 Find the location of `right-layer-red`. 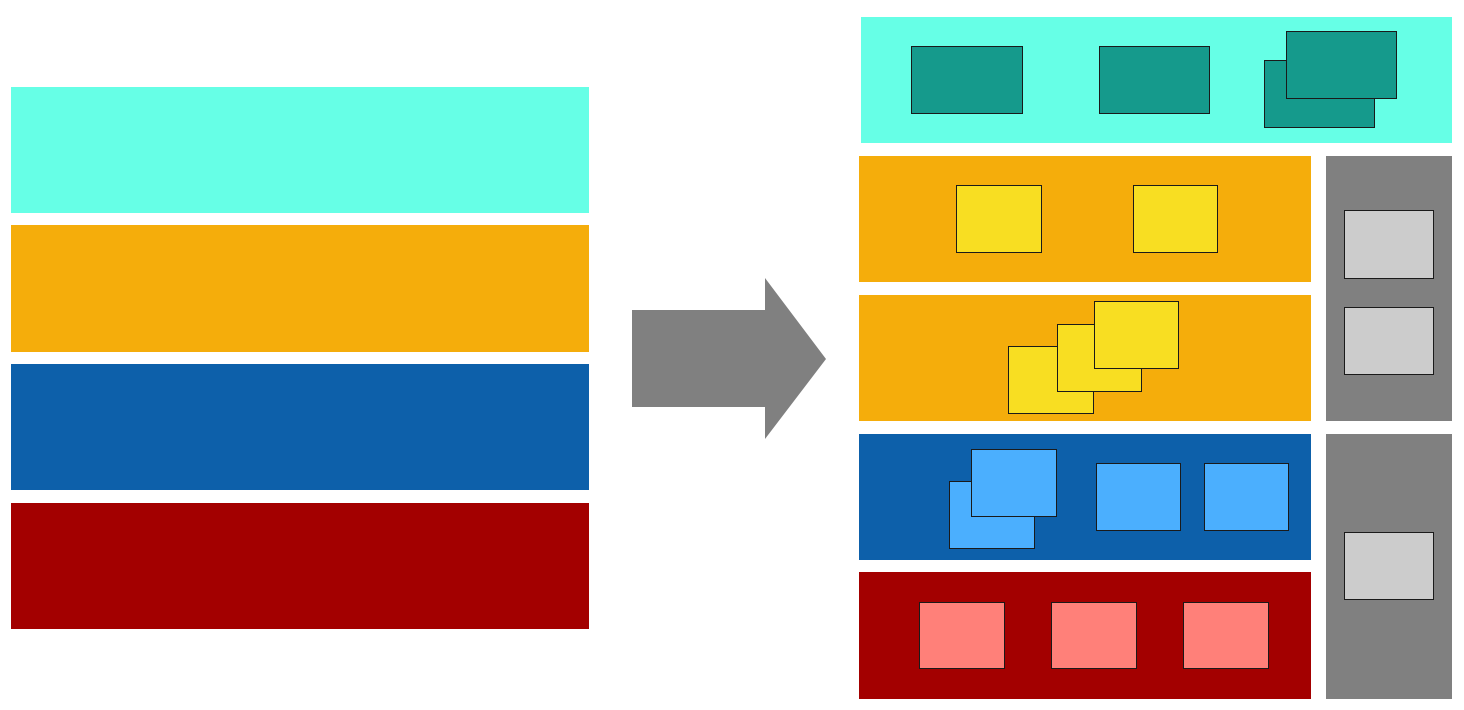

right-layer-red is located at coordinates (1085, 635).